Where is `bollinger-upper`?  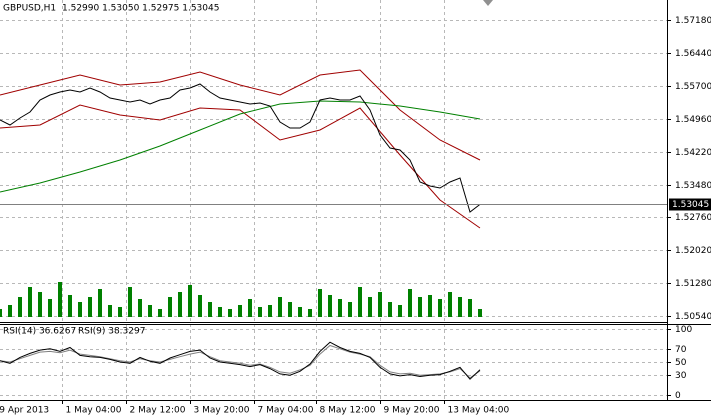
bollinger-upper is located at coordinates (240, 115).